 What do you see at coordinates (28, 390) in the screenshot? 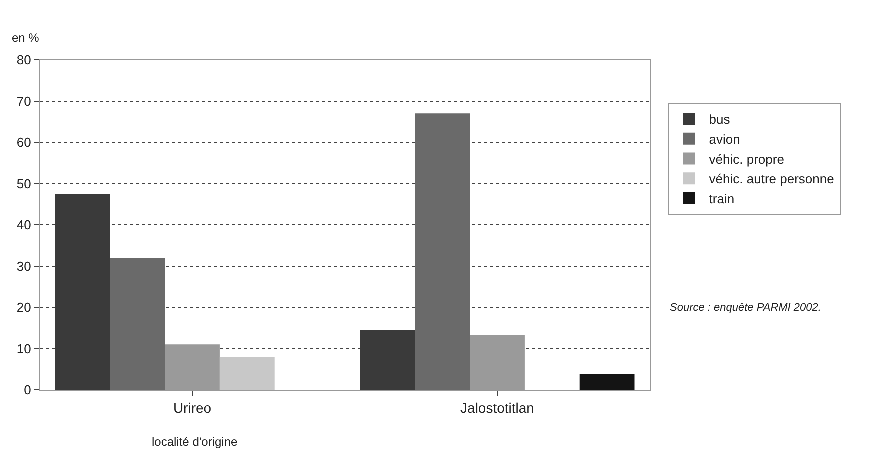
I see `y-tick-label: 0` at bounding box center [28, 390].